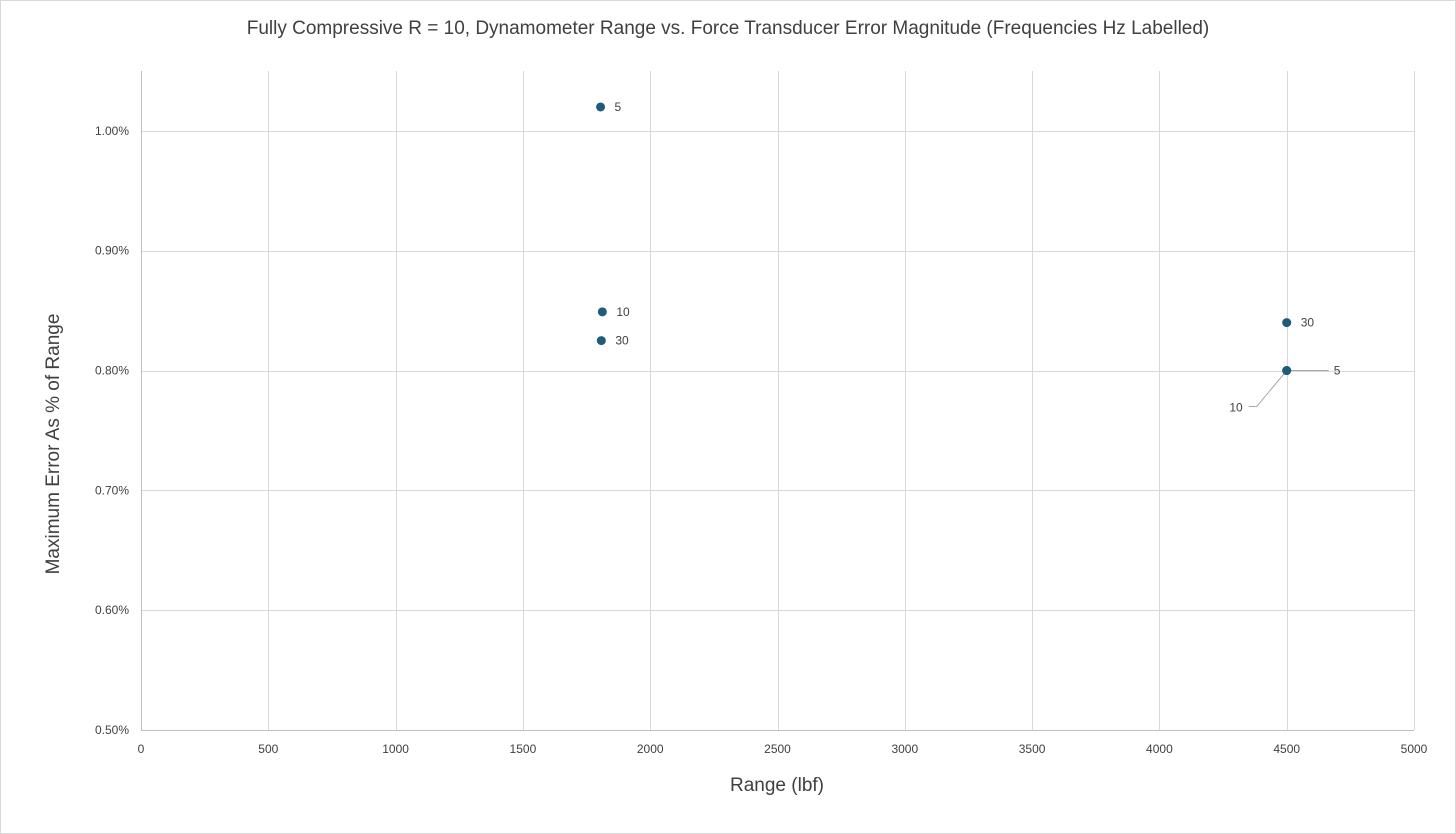 The height and width of the screenshot is (834, 1456). What do you see at coordinates (395, 749) in the screenshot?
I see `x-tick-label: 1000` at bounding box center [395, 749].